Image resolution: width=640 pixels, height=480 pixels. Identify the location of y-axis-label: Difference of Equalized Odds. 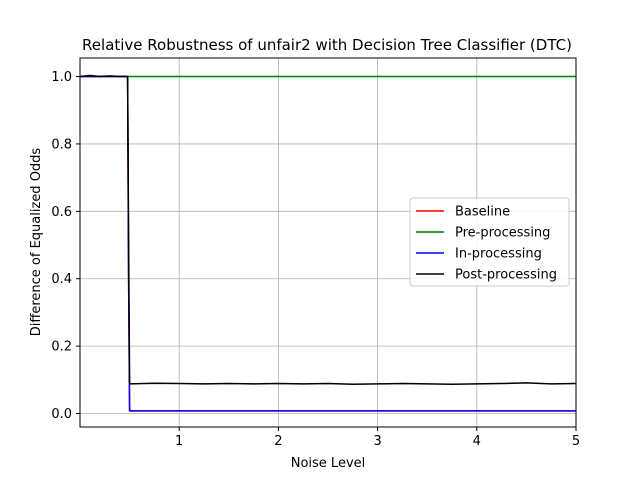
(36, 242).